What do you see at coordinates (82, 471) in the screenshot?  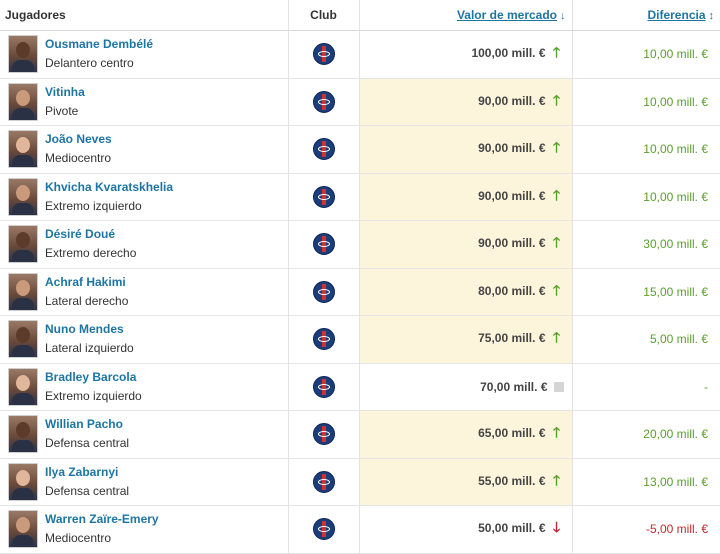 I see `player-name-link: Ilya Zabarnyi` at bounding box center [82, 471].